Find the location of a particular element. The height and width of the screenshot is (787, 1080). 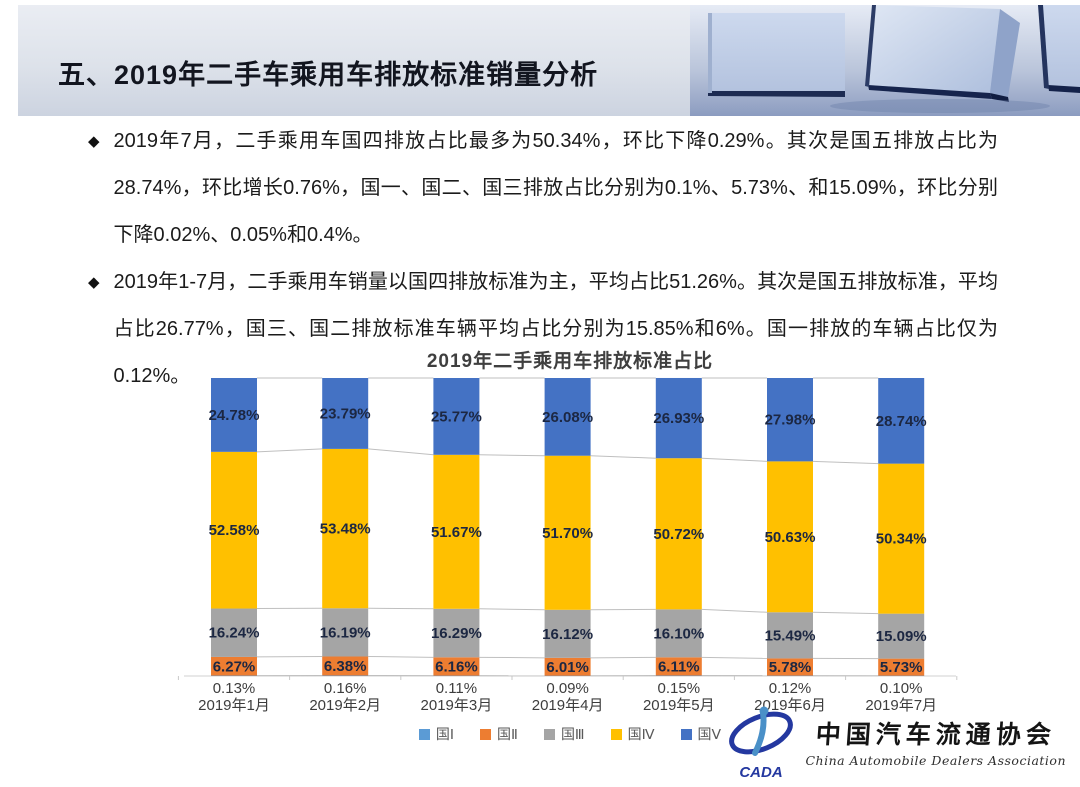

series1-data-label: 0.11% is located at coordinates (456, 688).